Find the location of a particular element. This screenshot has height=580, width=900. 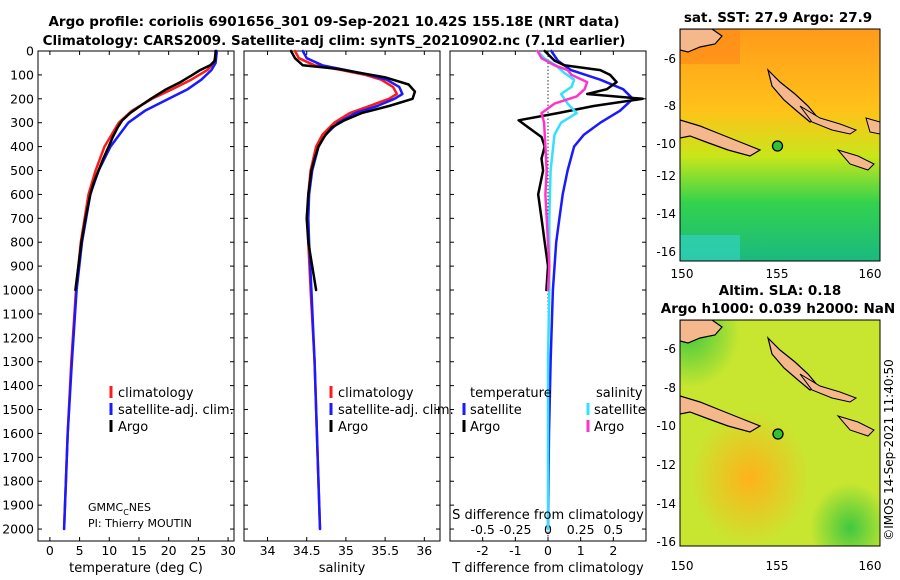

legend-climatology: climatology is located at coordinates (376, 393).